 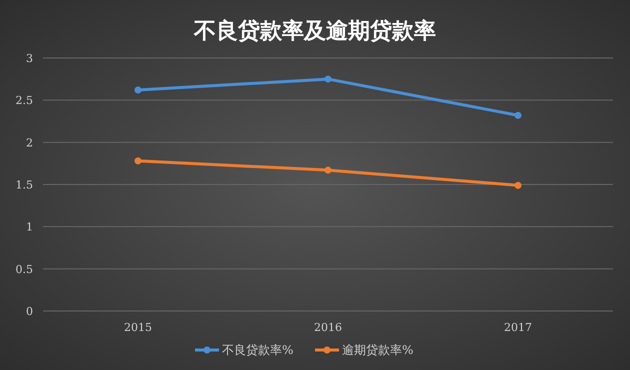 What do you see at coordinates (314, 31) in the screenshot?
I see `chart-title: 不良贷款率及逾期贷款率` at bounding box center [314, 31].